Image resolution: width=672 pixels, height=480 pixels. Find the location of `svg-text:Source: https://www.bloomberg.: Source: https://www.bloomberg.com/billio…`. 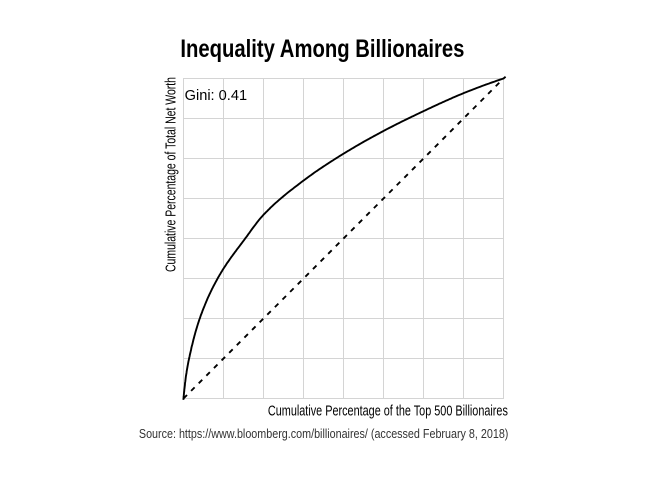

svg-text:Source: https://www.bloomberg.: Source: https://www.bloomberg.com/billio… is located at coordinates (324, 433).